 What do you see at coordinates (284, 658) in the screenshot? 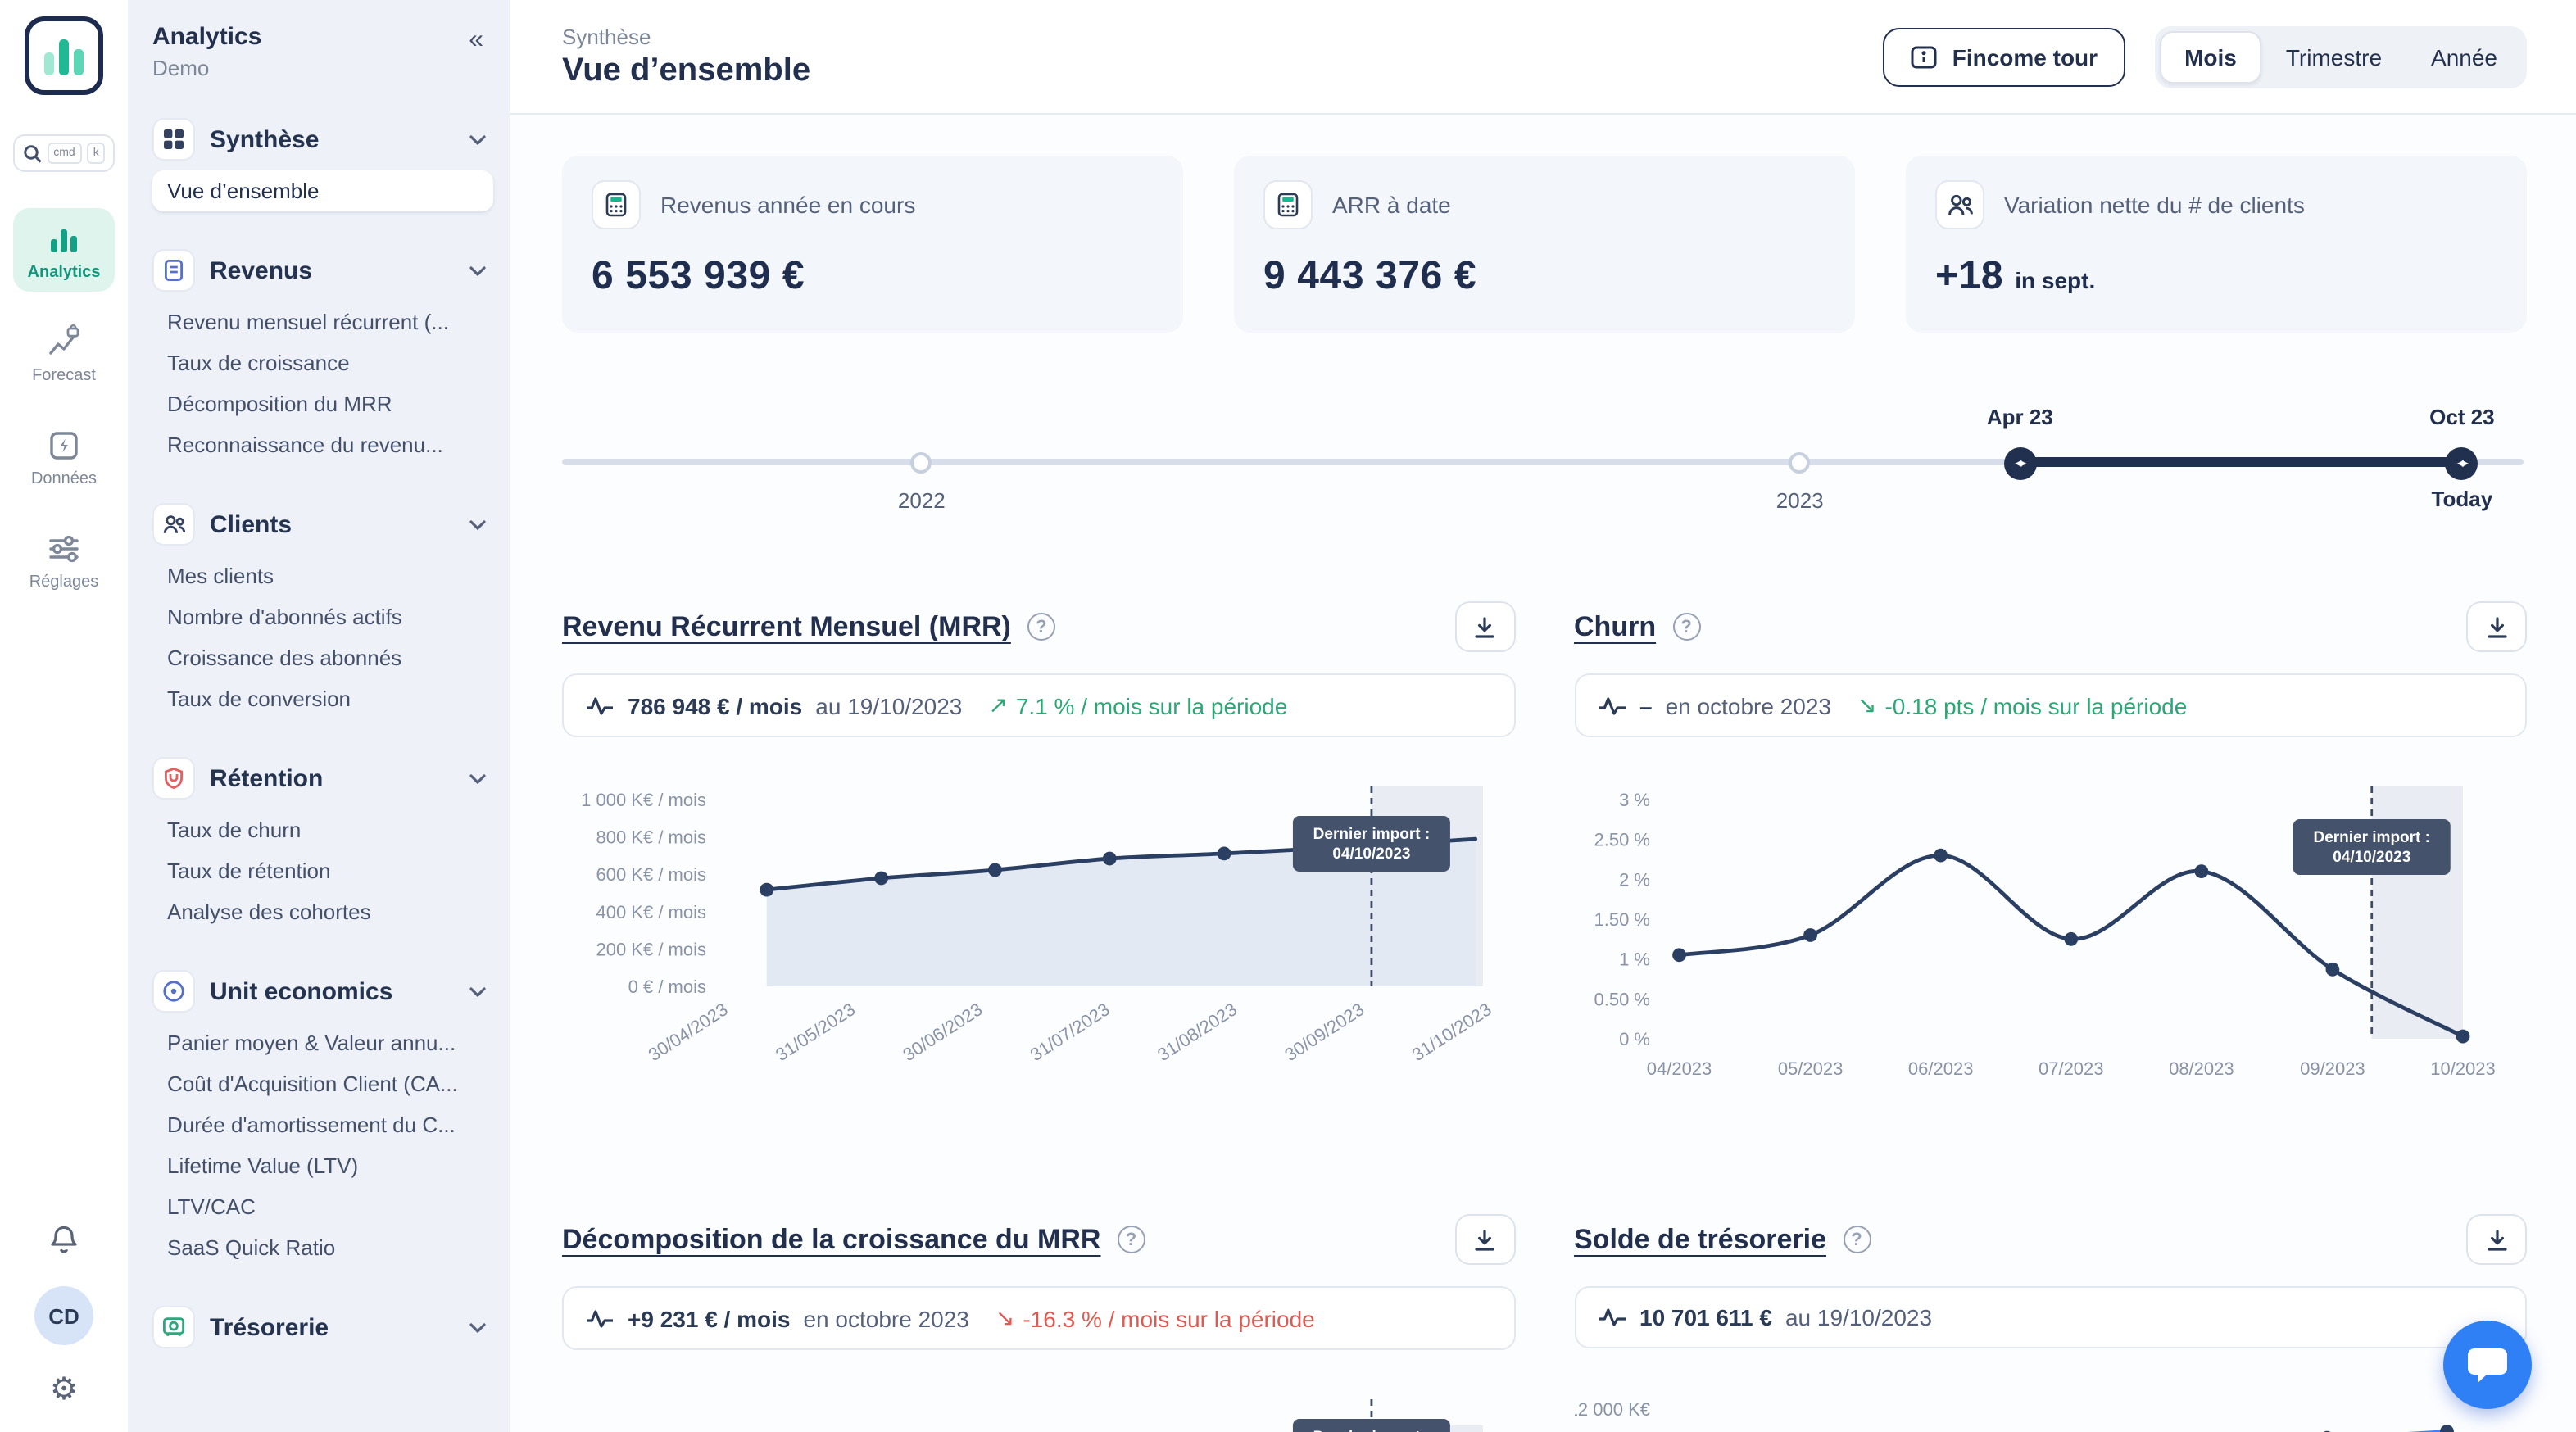
I see `sidebar-item-croissance-abonnes: Croissance des abonnés` at bounding box center [284, 658].